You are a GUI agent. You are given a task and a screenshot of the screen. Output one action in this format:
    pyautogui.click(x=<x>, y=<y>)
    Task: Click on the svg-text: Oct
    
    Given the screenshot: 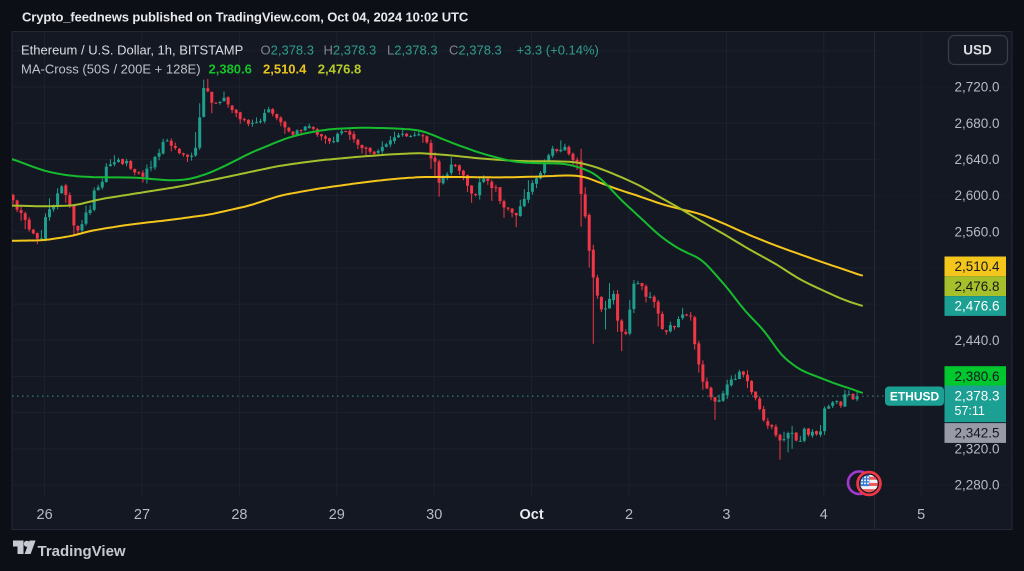 What is the action you would take?
    pyautogui.click(x=532, y=515)
    